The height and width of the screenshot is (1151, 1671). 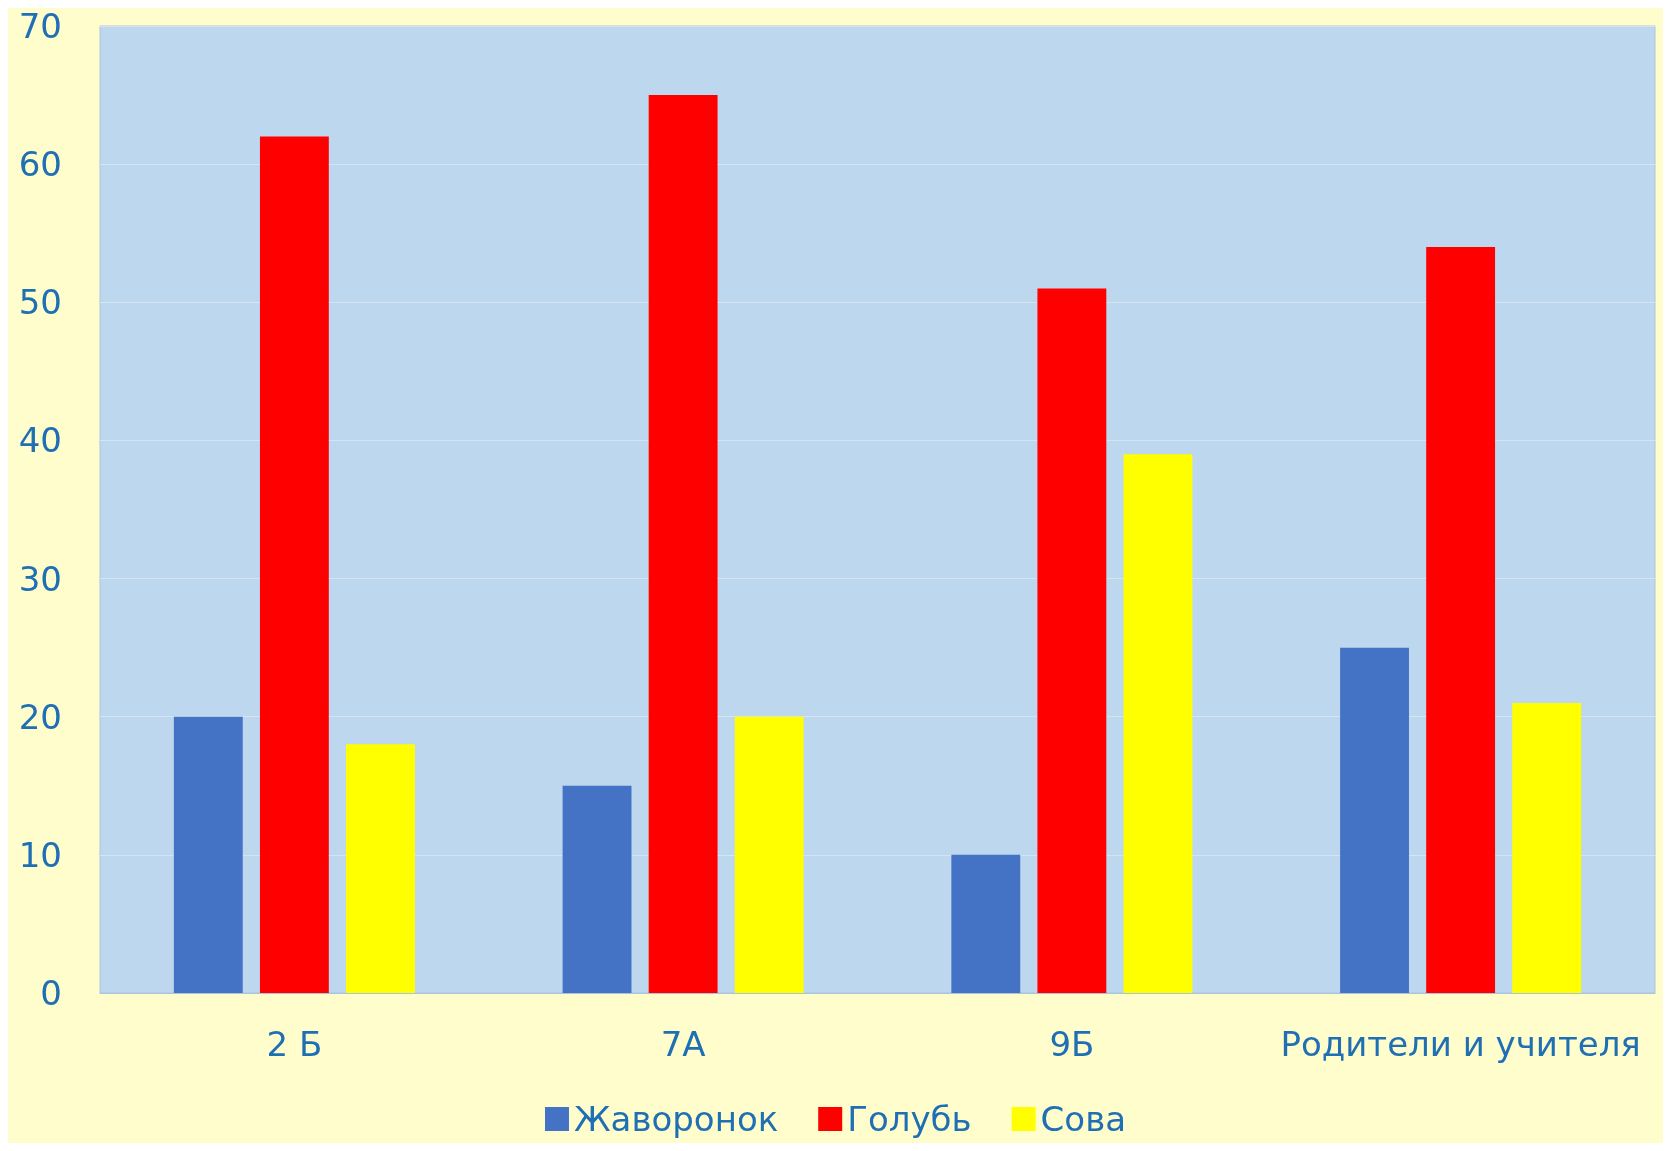 I want to click on y-tick-label: 0, so click(x=51, y=993).